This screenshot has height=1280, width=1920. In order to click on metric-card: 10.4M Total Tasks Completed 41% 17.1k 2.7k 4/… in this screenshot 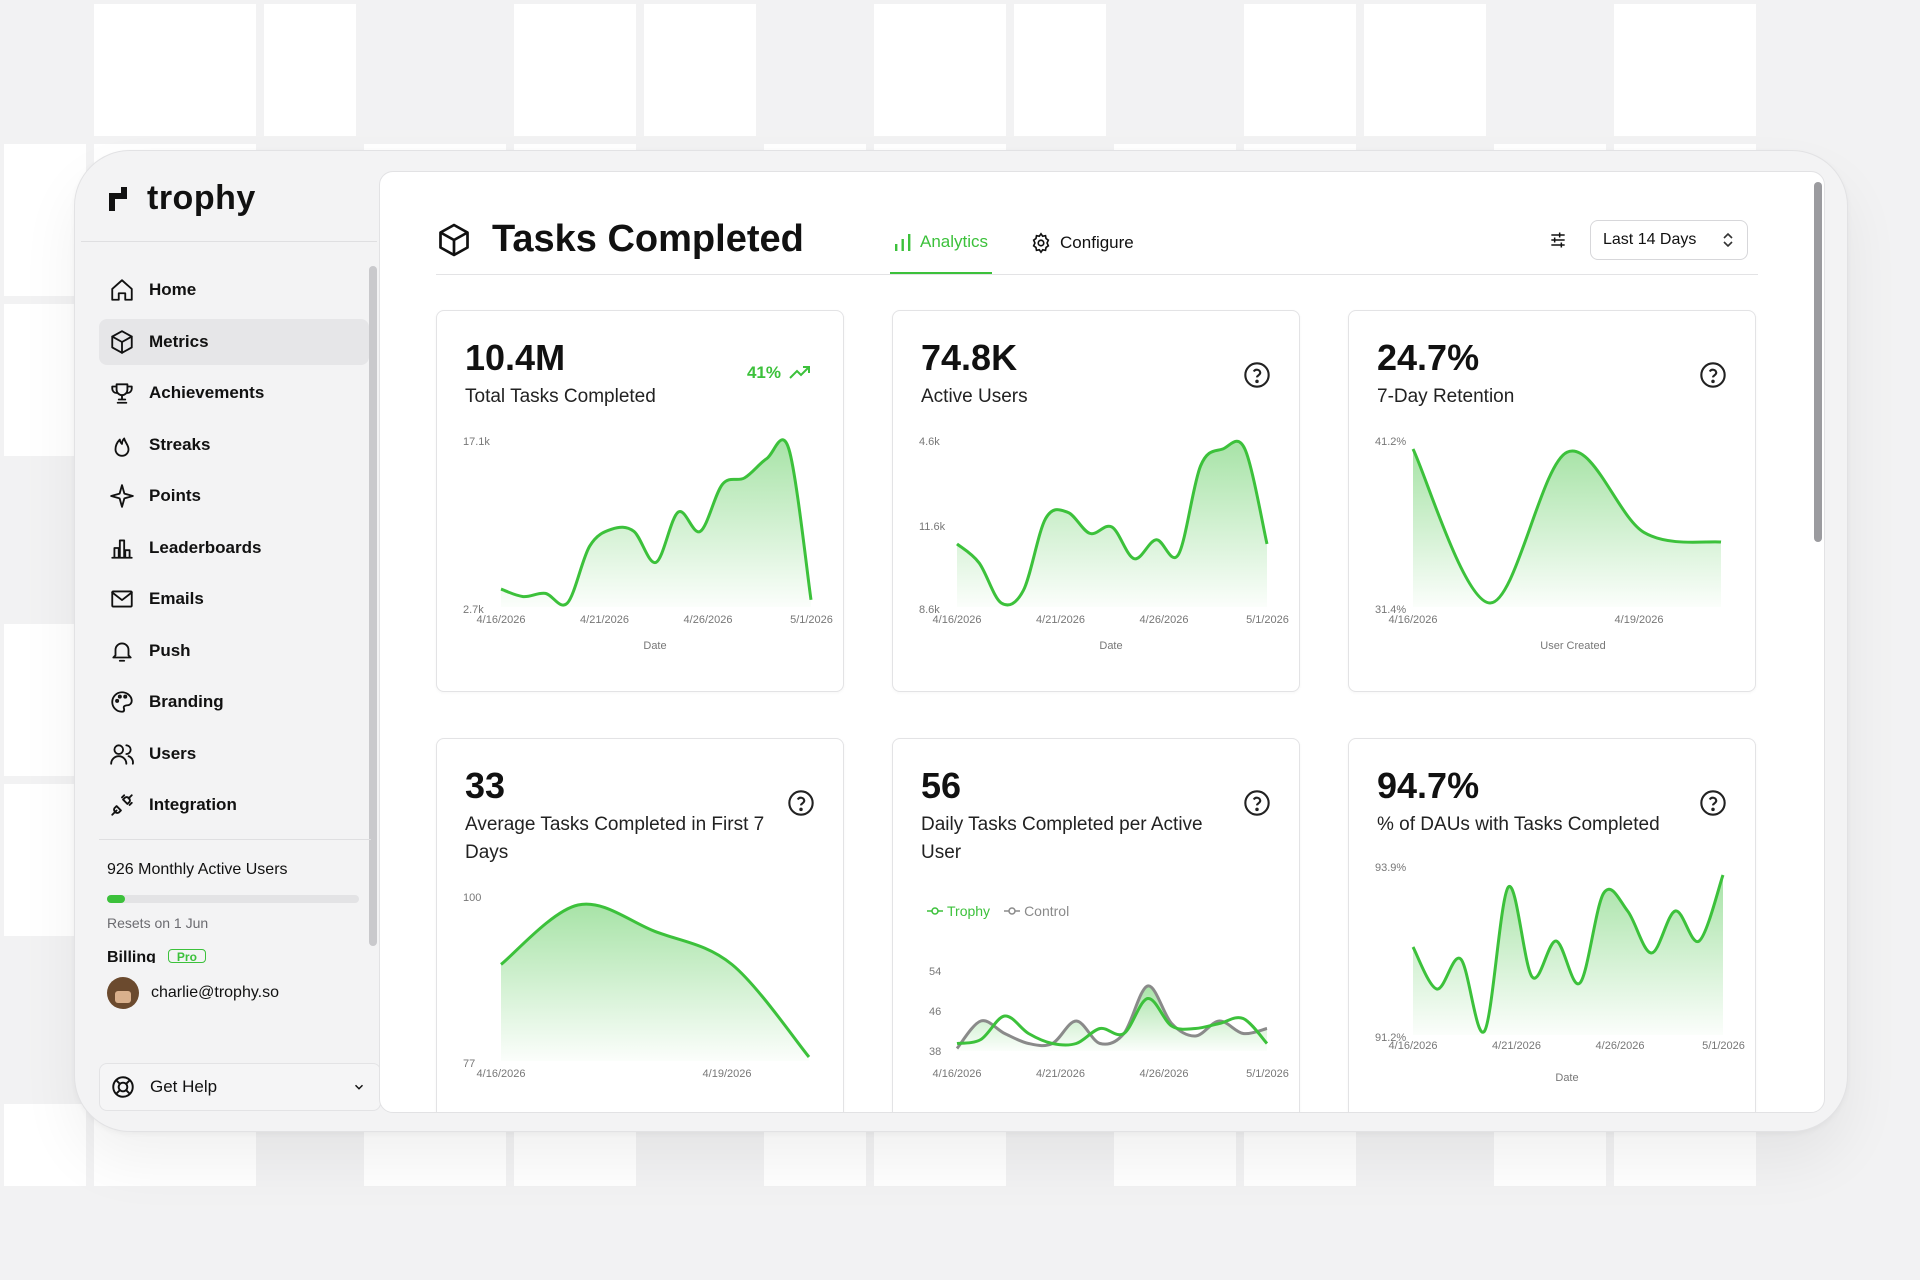, I will do `click(640, 501)`.